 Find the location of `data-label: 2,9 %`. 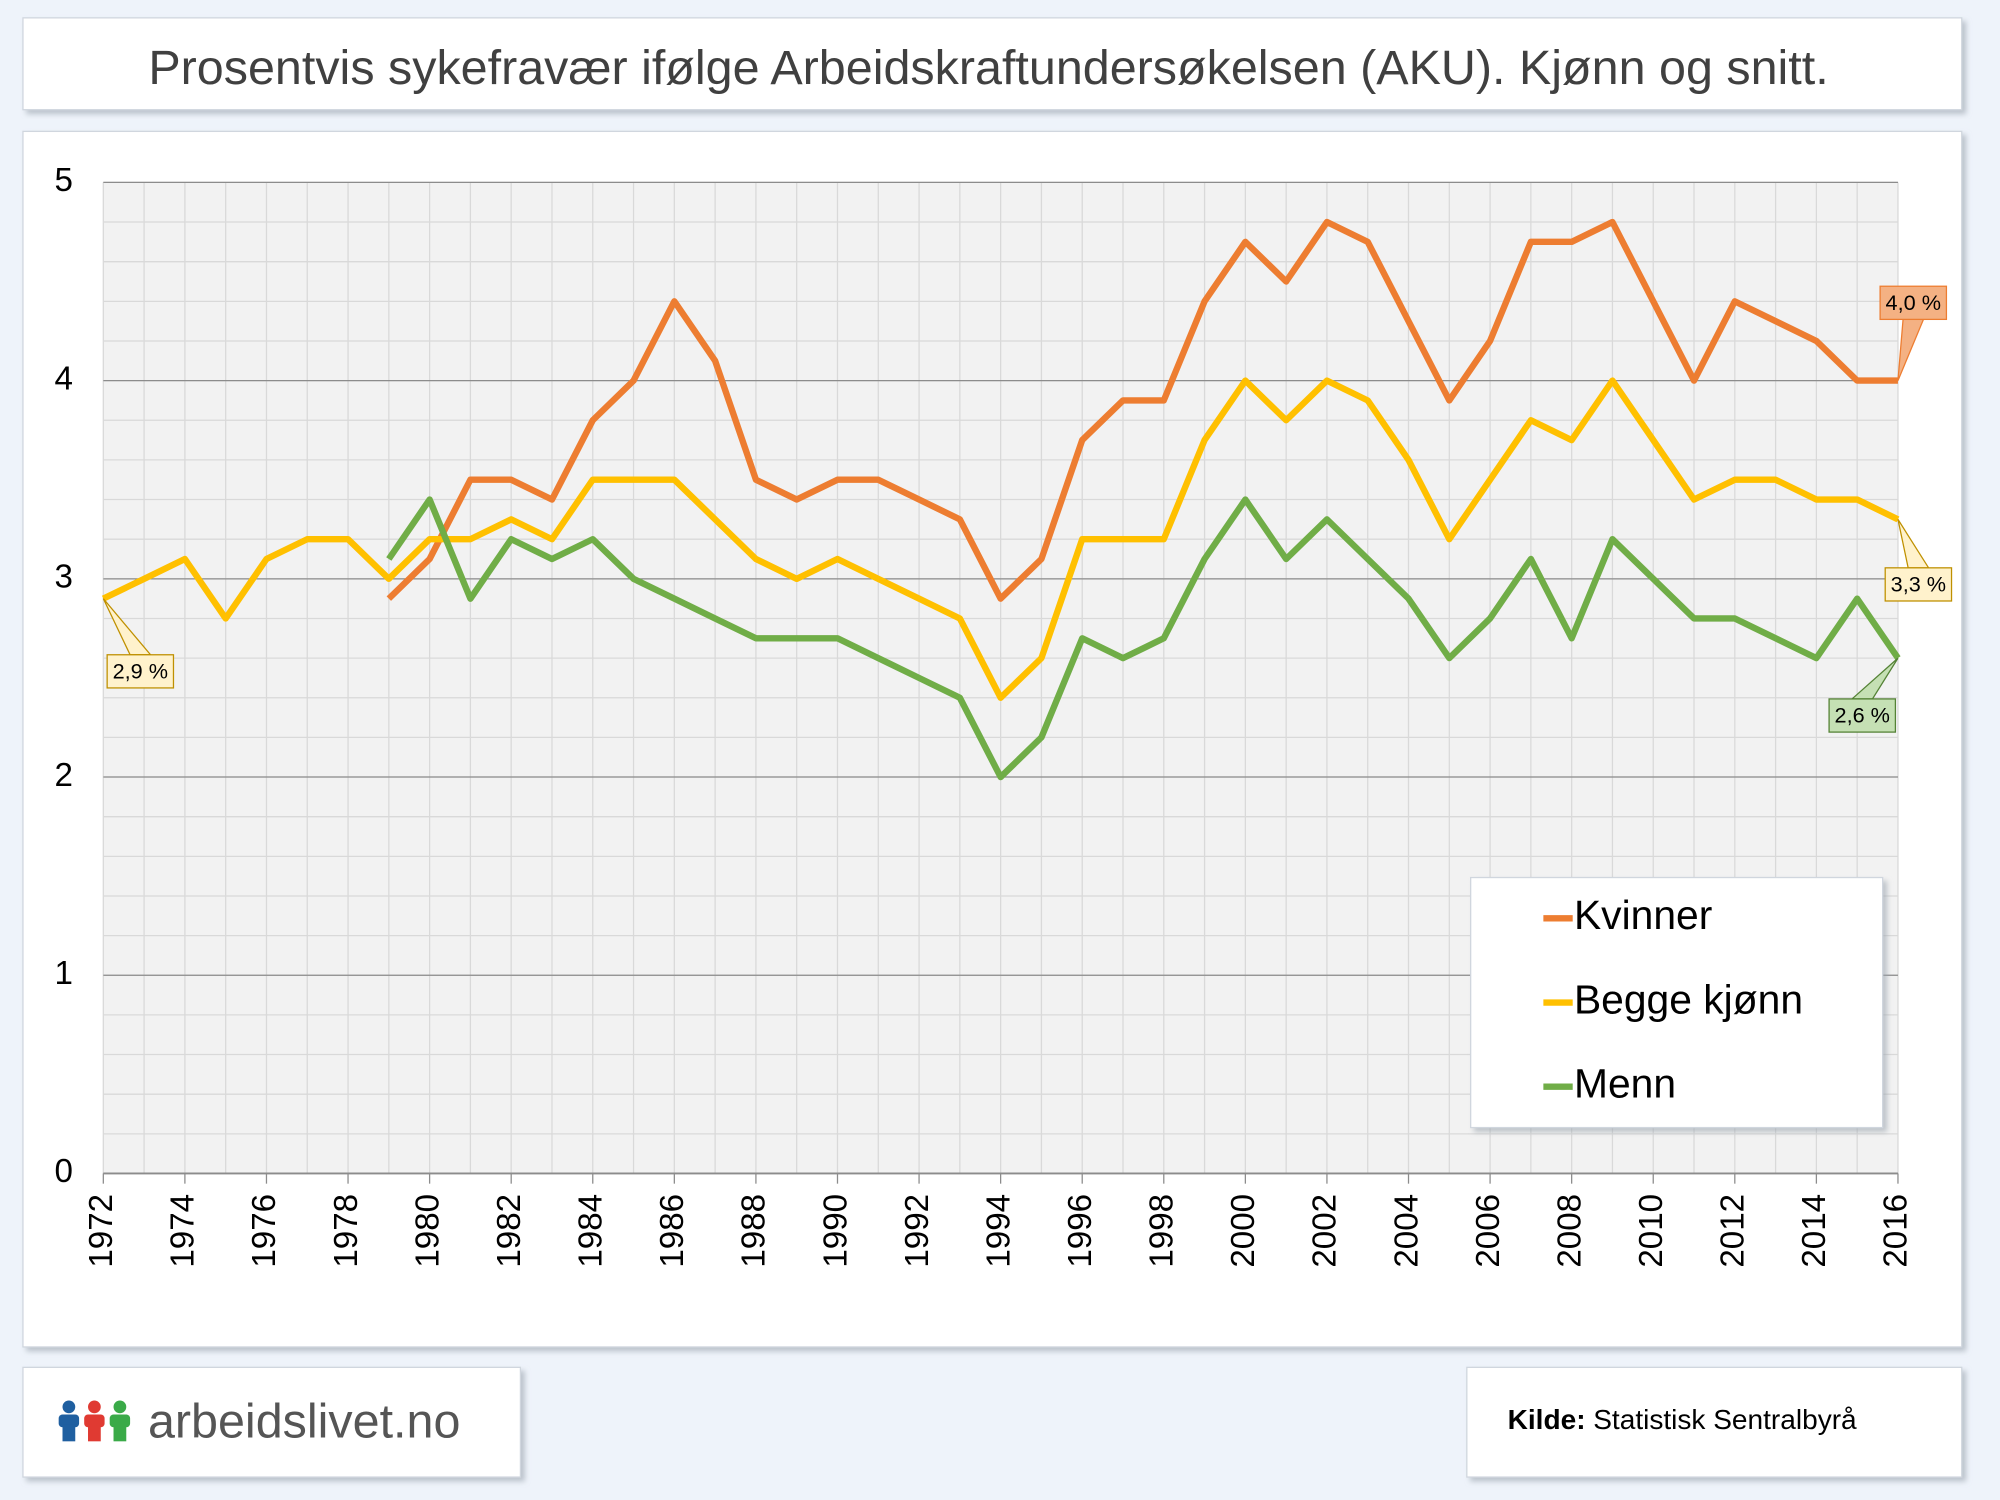

data-label: 2,9 % is located at coordinates (140, 670).